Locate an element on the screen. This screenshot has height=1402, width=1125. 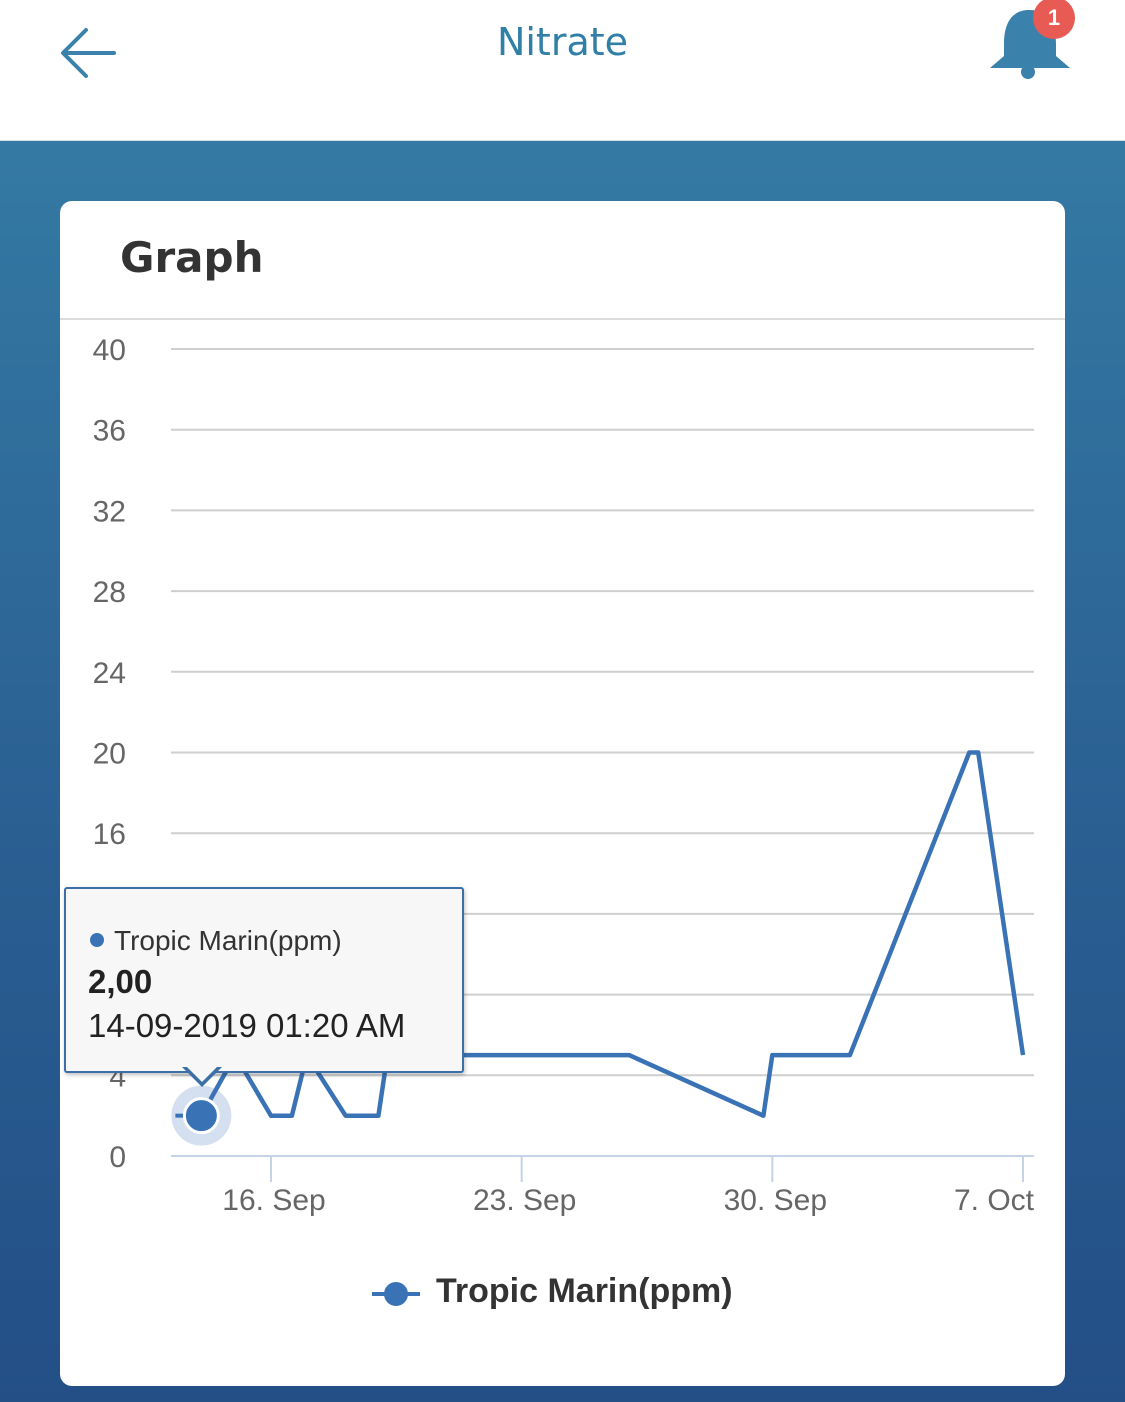
y-tick-label: 36 is located at coordinates (109, 431).